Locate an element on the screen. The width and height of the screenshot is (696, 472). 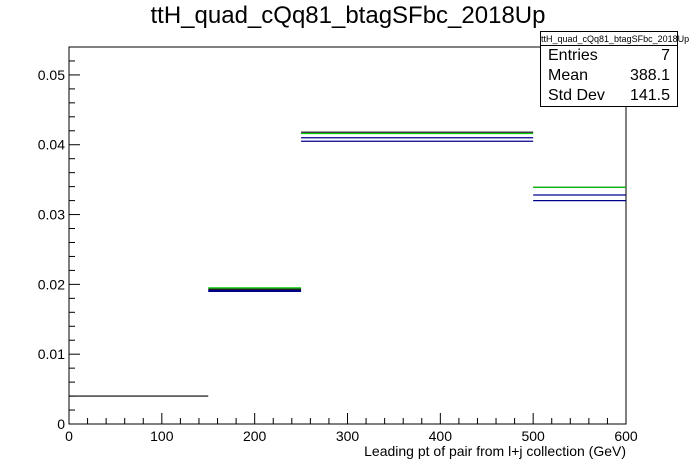
x-tick-label: 300 is located at coordinates (348, 436).